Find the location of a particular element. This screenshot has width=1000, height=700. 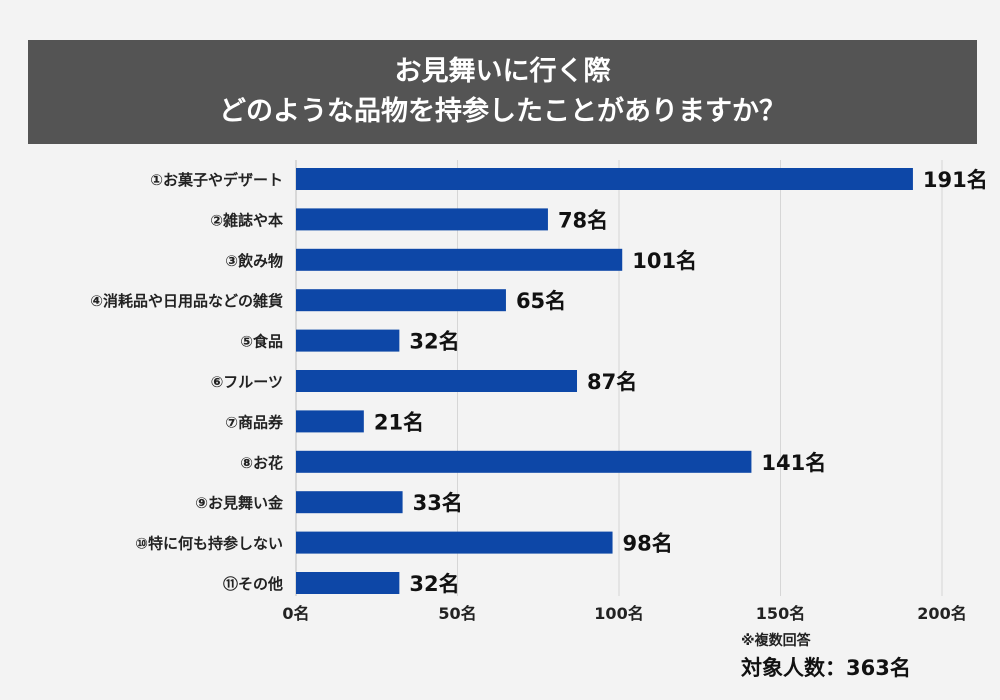

value-label: 98名 is located at coordinates (648, 544).